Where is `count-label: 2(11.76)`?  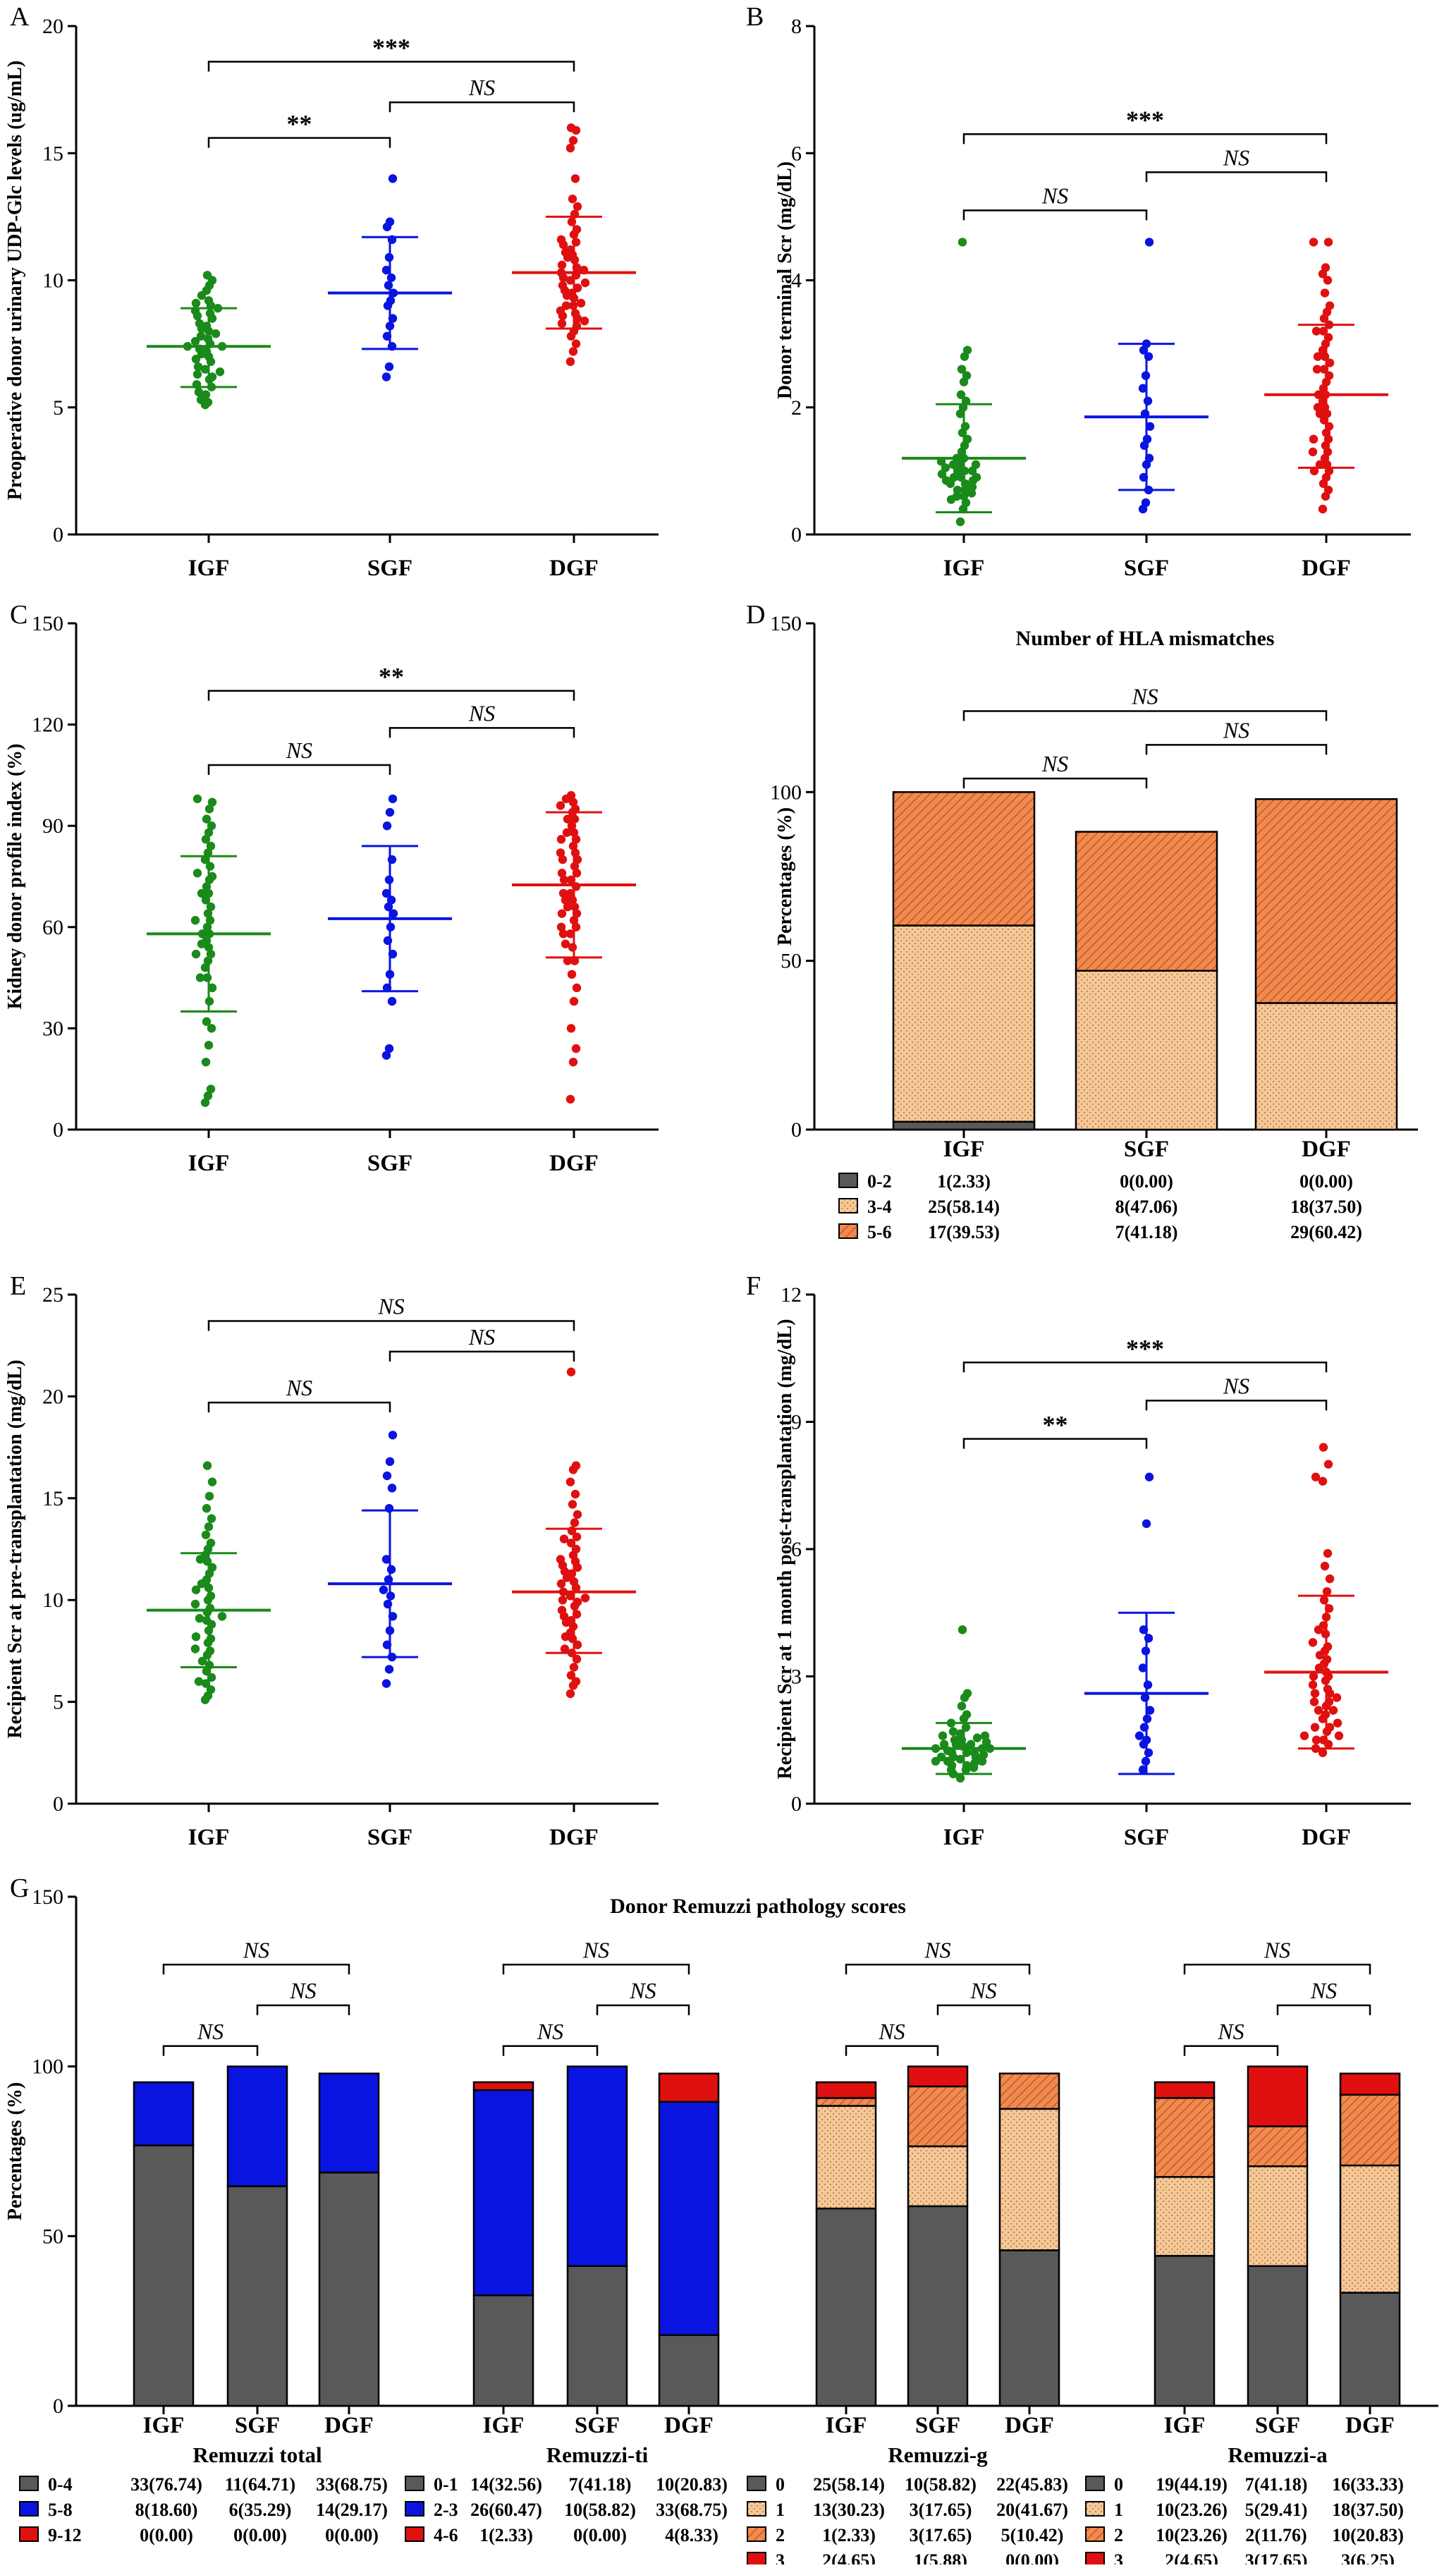
count-label: 2(11.76) is located at coordinates (1276, 2535).